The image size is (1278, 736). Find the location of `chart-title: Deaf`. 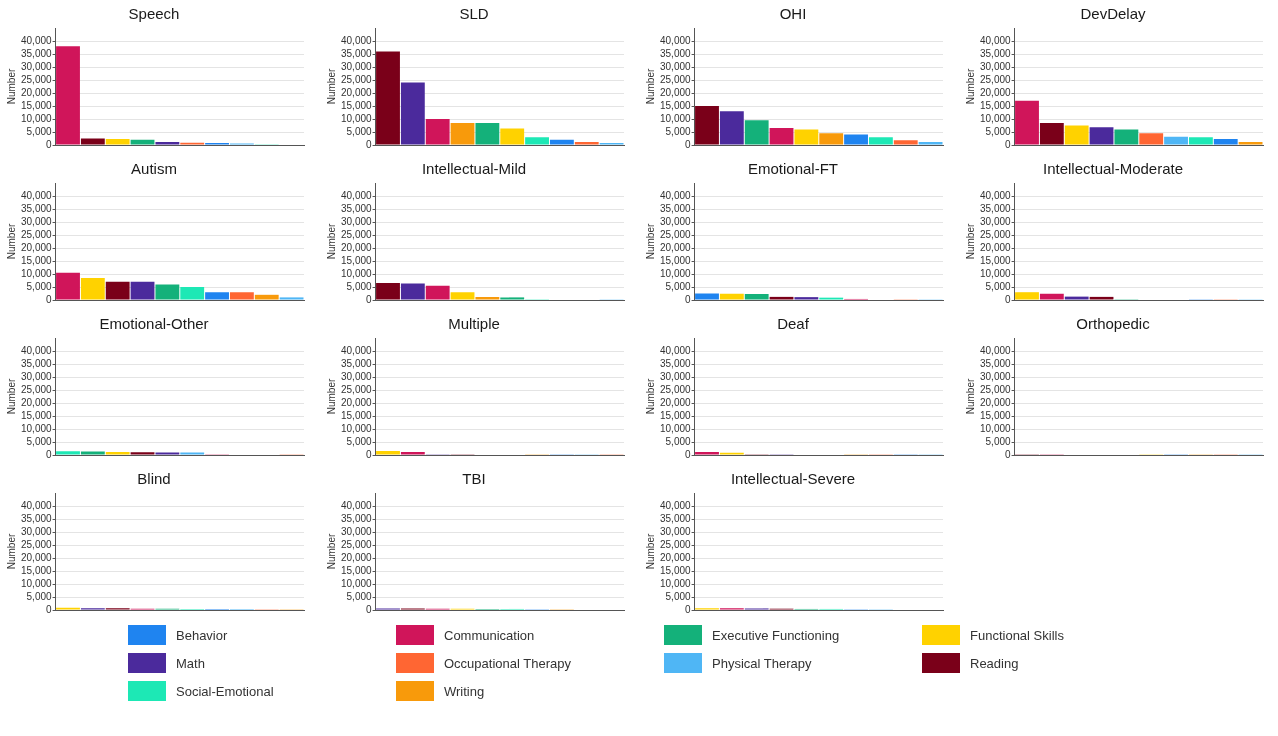

chart-title: Deaf is located at coordinates (793, 324).